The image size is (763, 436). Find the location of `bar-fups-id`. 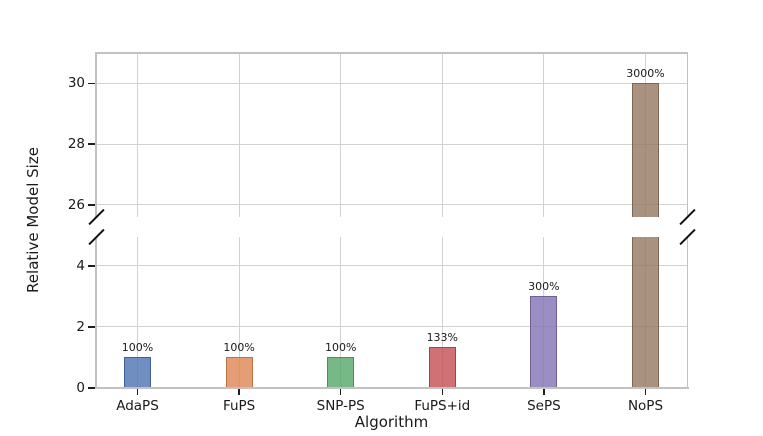

bar-fups-id is located at coordinates (442, 367).